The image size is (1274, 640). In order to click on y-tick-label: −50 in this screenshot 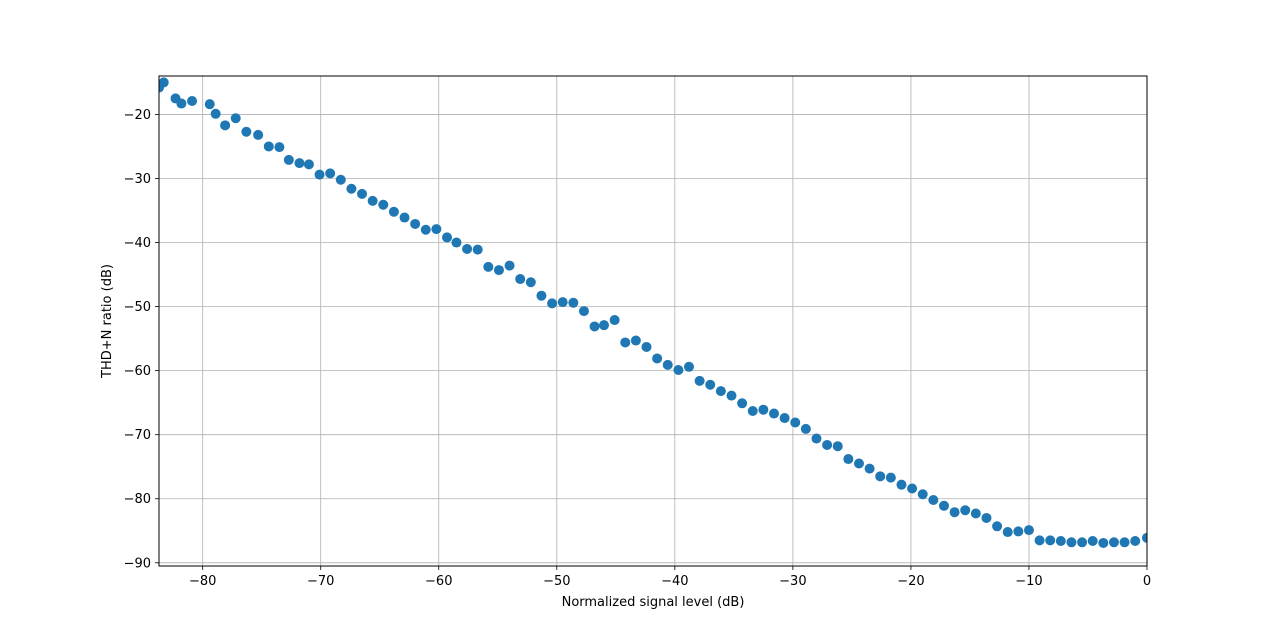, I will do `click(137, 307)`.